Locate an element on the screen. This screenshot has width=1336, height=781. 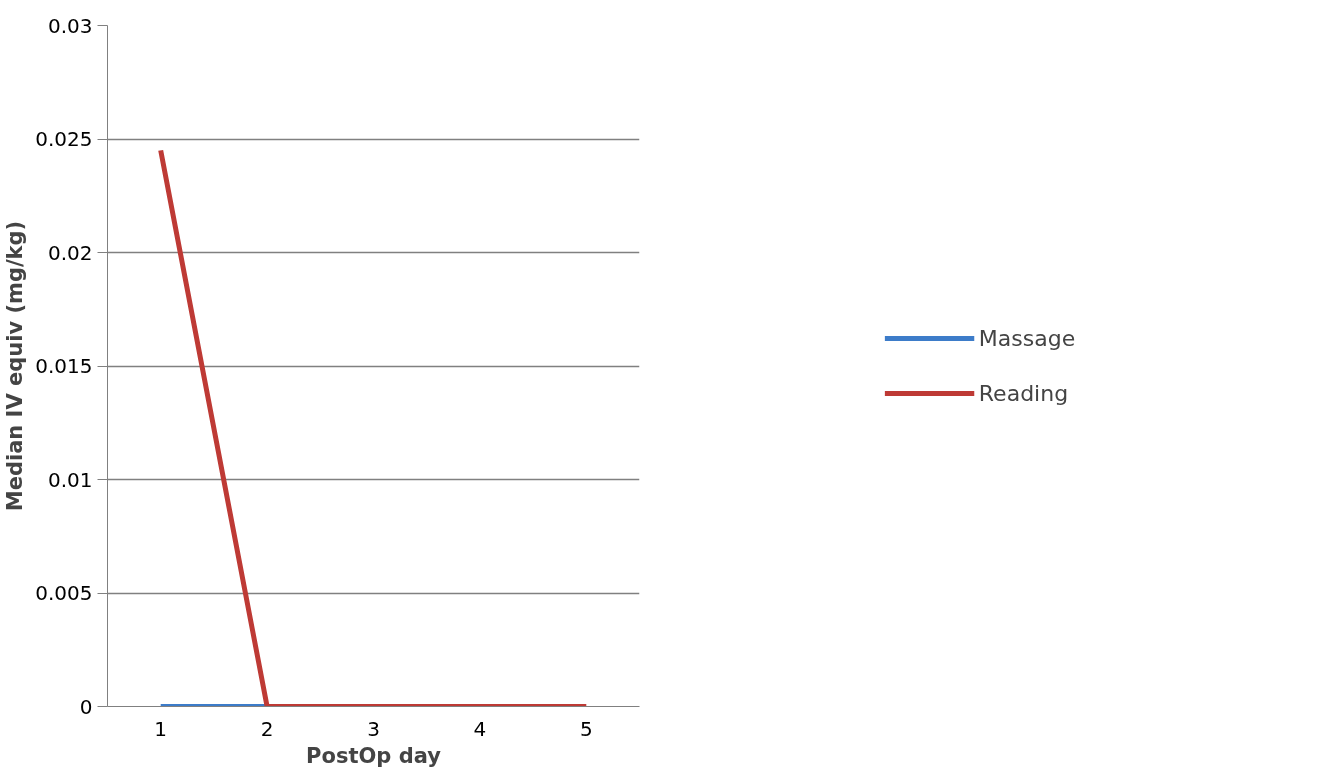
y-tick-label: 0.005 is located at coordinates (64, 593).